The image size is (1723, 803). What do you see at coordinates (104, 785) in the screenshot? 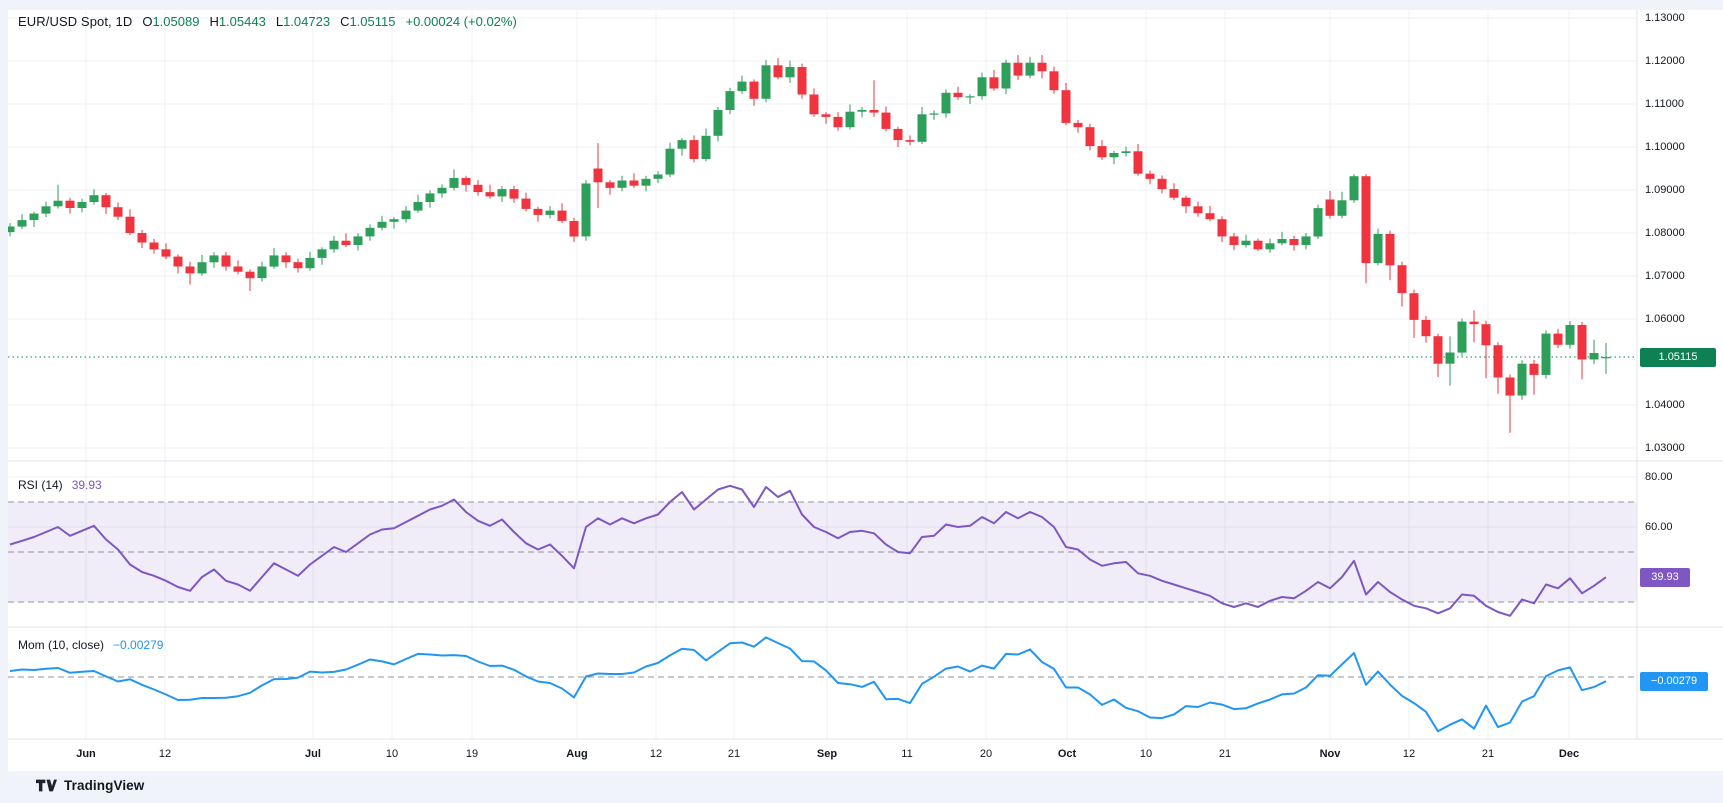
I see `tradingview-brand-text: TradingView` at bounding box center [104, 785].